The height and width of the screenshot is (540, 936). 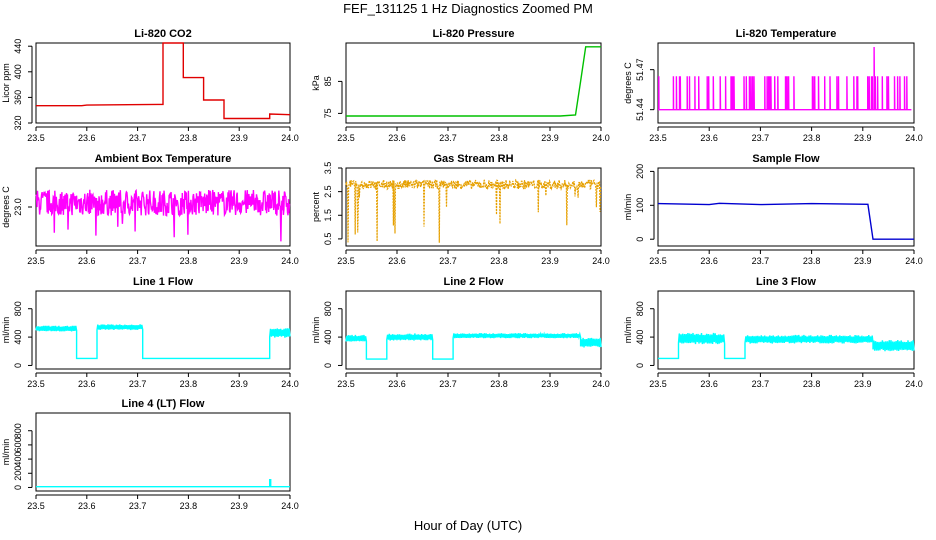 What do you see at coordinates (18, 122) in the screenshot?
I see `y-tick-label: 320` at bounding box center [18, 122].